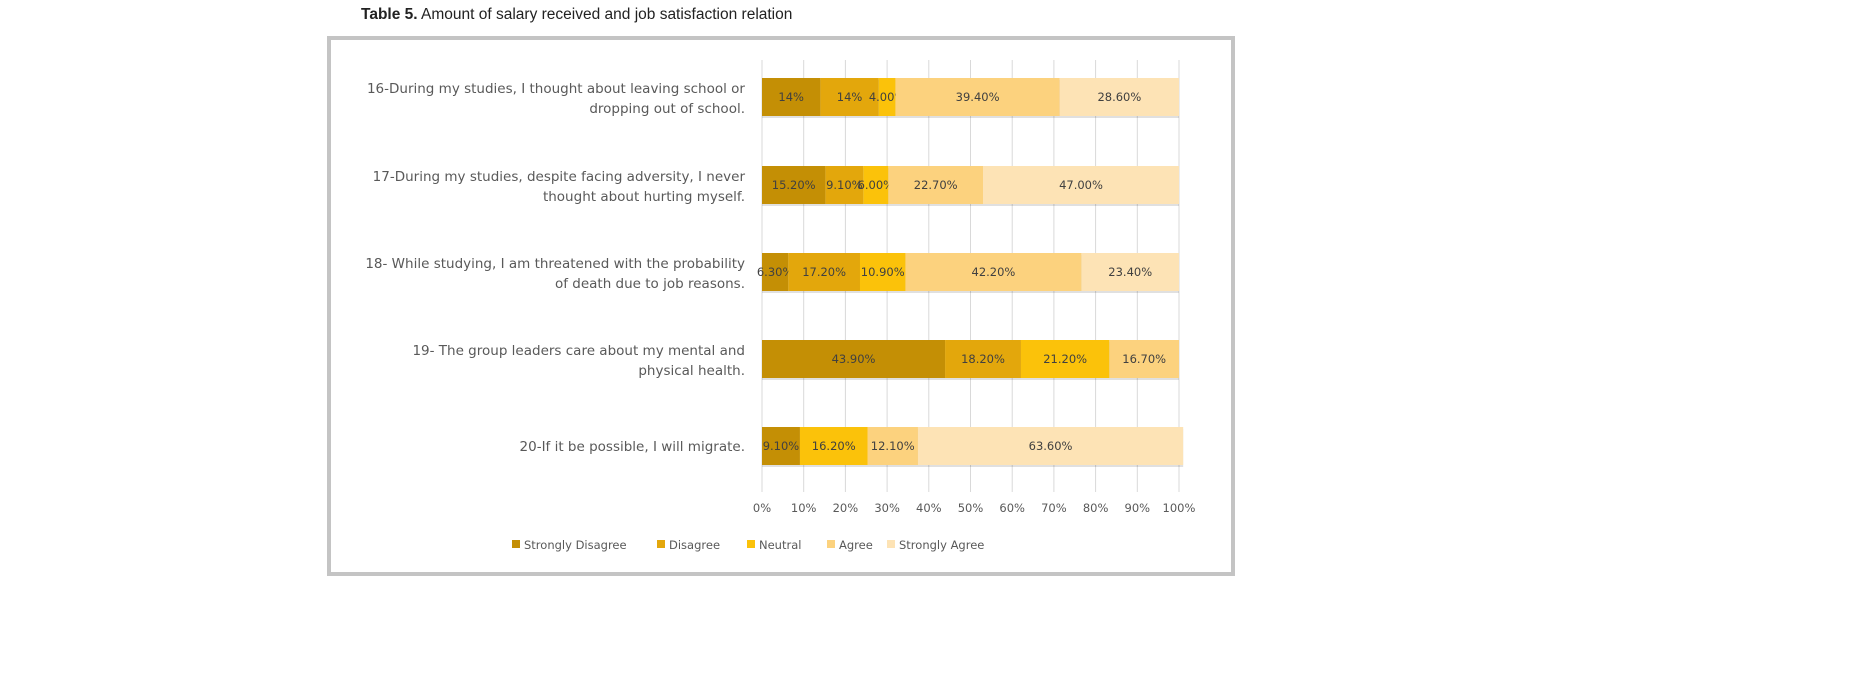 This screenshot has width=1862, height=684. What do you see at coordinates (856, 545) in the screenshot?
I see `legend-label: Agree` at bounding box center [856, 545].